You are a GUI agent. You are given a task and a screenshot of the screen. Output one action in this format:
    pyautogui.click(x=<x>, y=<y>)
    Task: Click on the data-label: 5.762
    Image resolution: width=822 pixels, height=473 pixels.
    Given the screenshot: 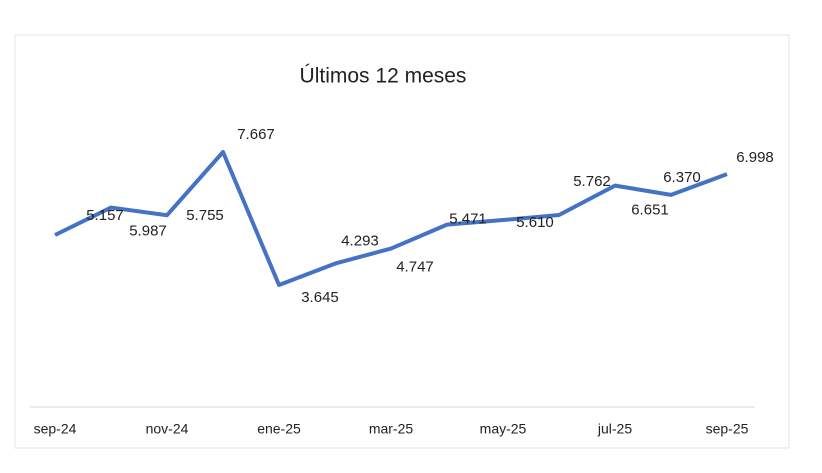 What is the action you would take?
    pyautogui.click(x=592, y=181)
    